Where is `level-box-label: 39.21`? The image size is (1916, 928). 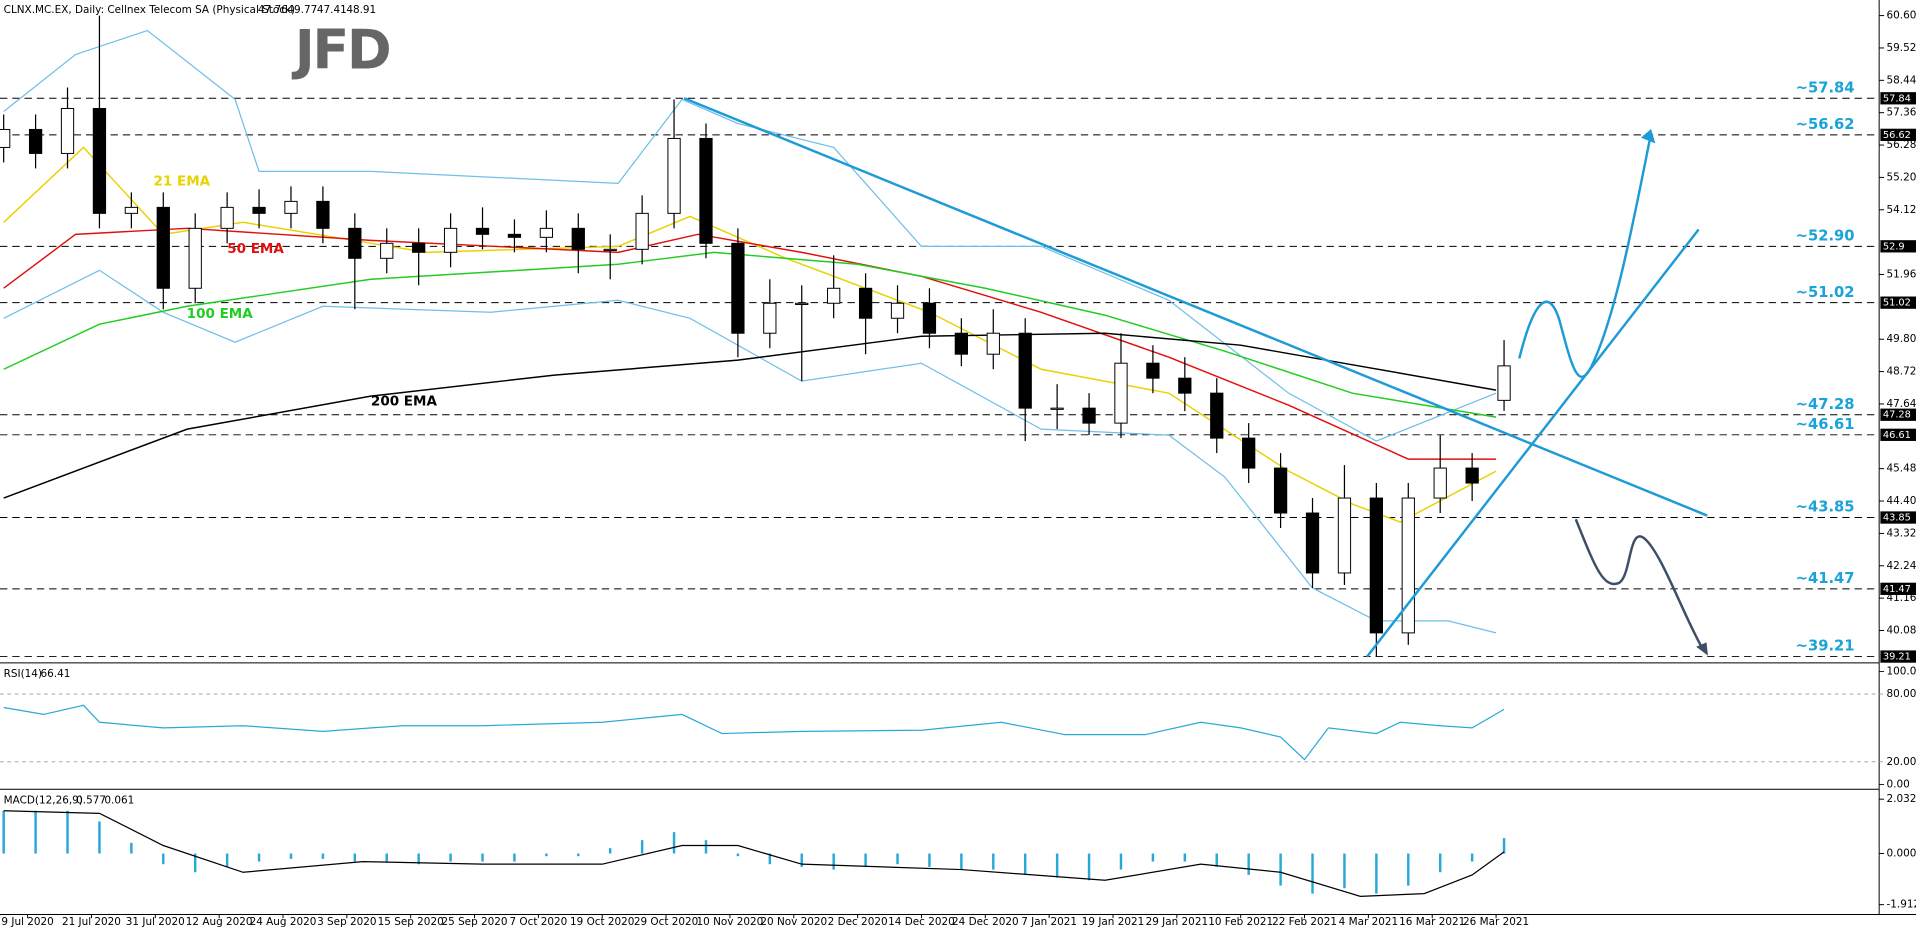
level-box-label: 39.21 is located at coordinates (1897, 657).